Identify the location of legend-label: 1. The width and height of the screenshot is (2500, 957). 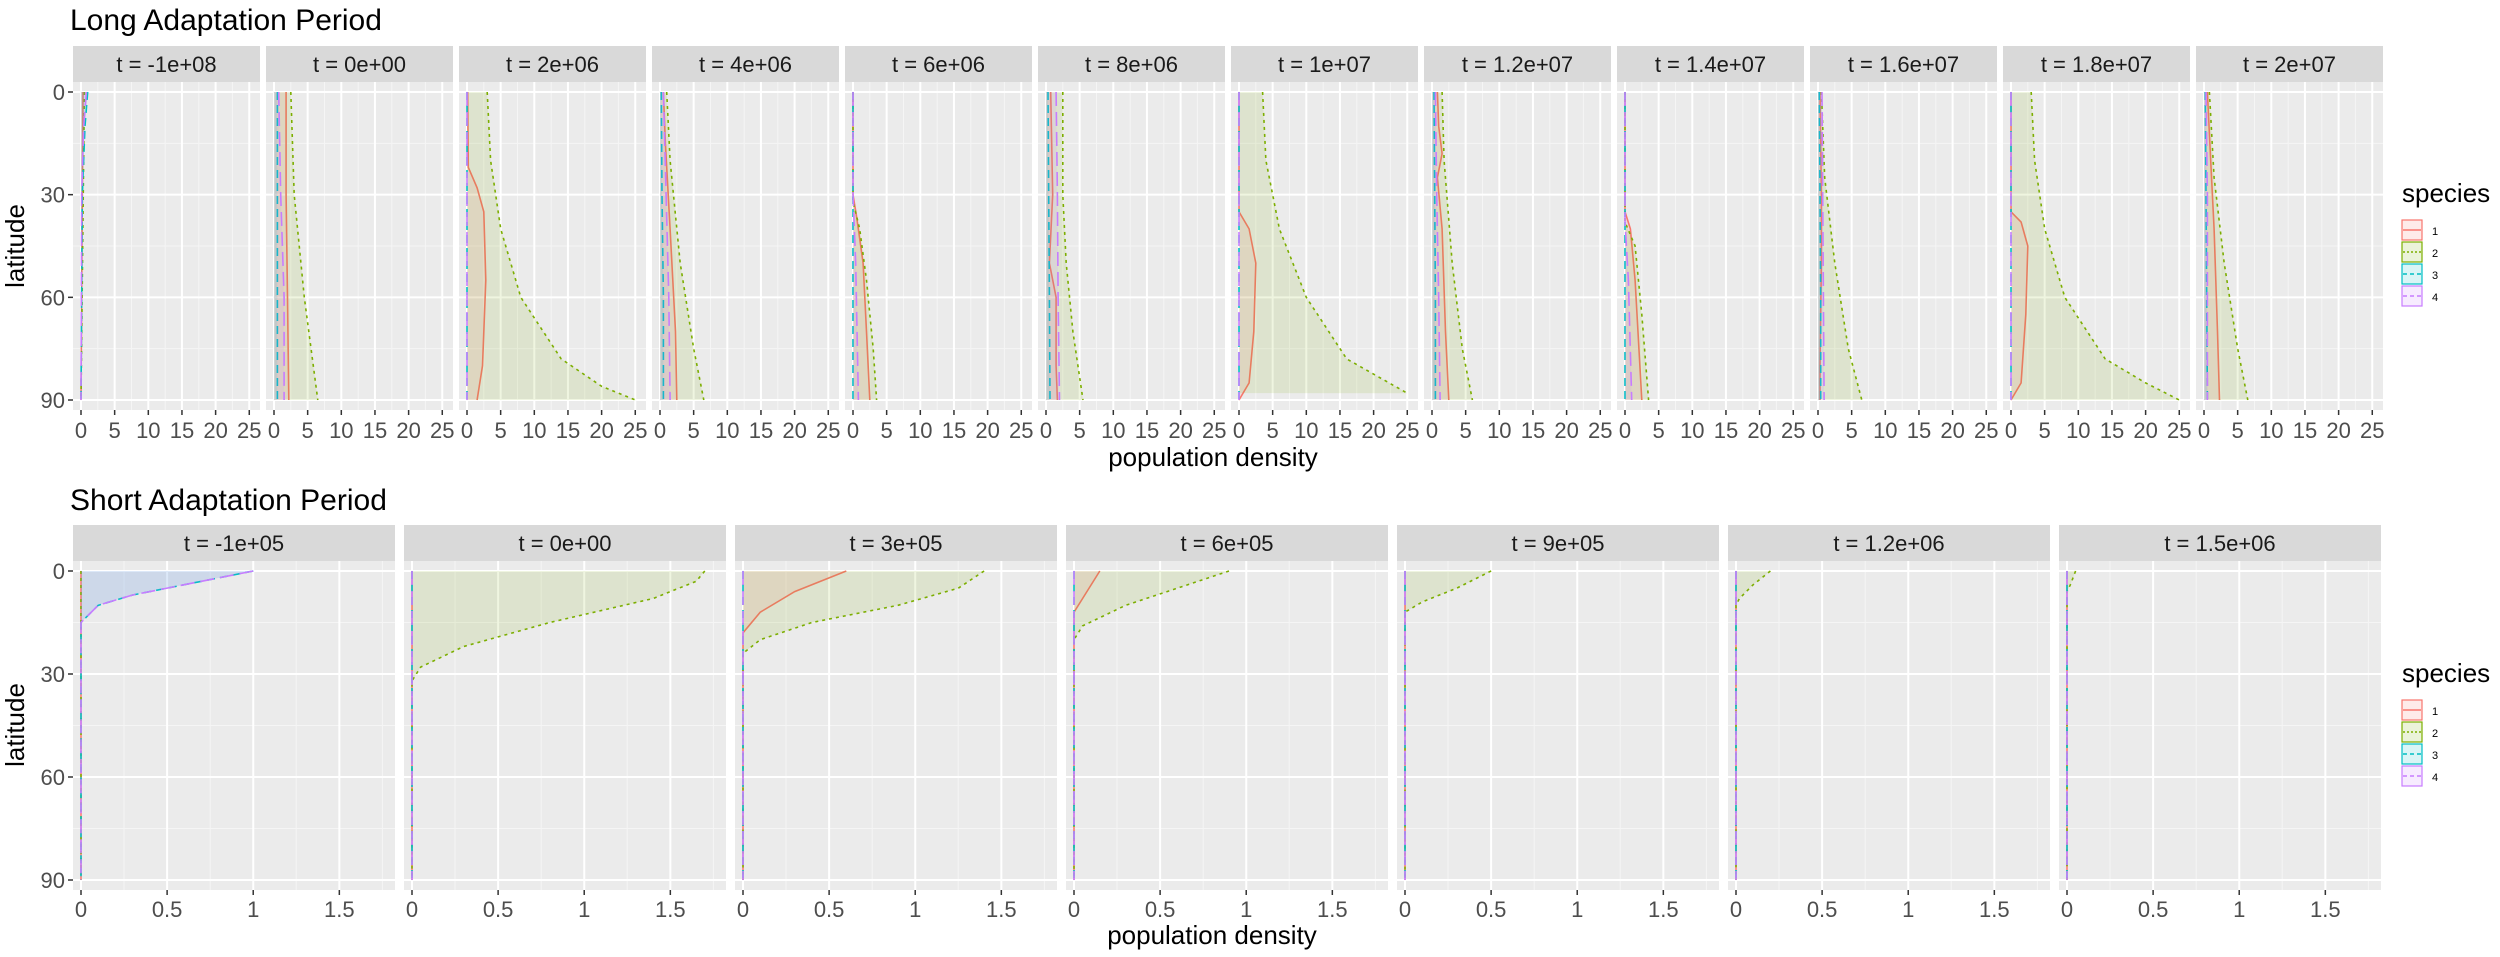
(2435, 232).